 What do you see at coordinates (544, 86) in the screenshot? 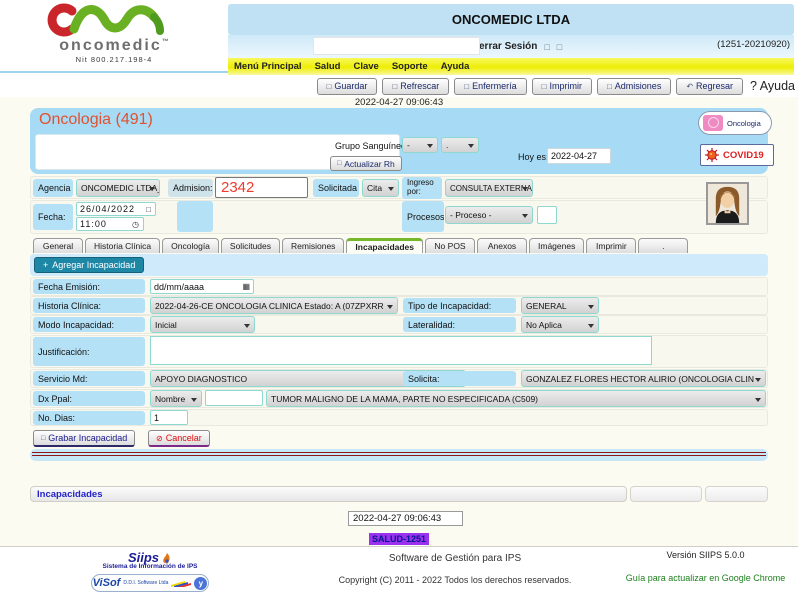
I see `printer-icon: □` at bounding box center [544, 86].